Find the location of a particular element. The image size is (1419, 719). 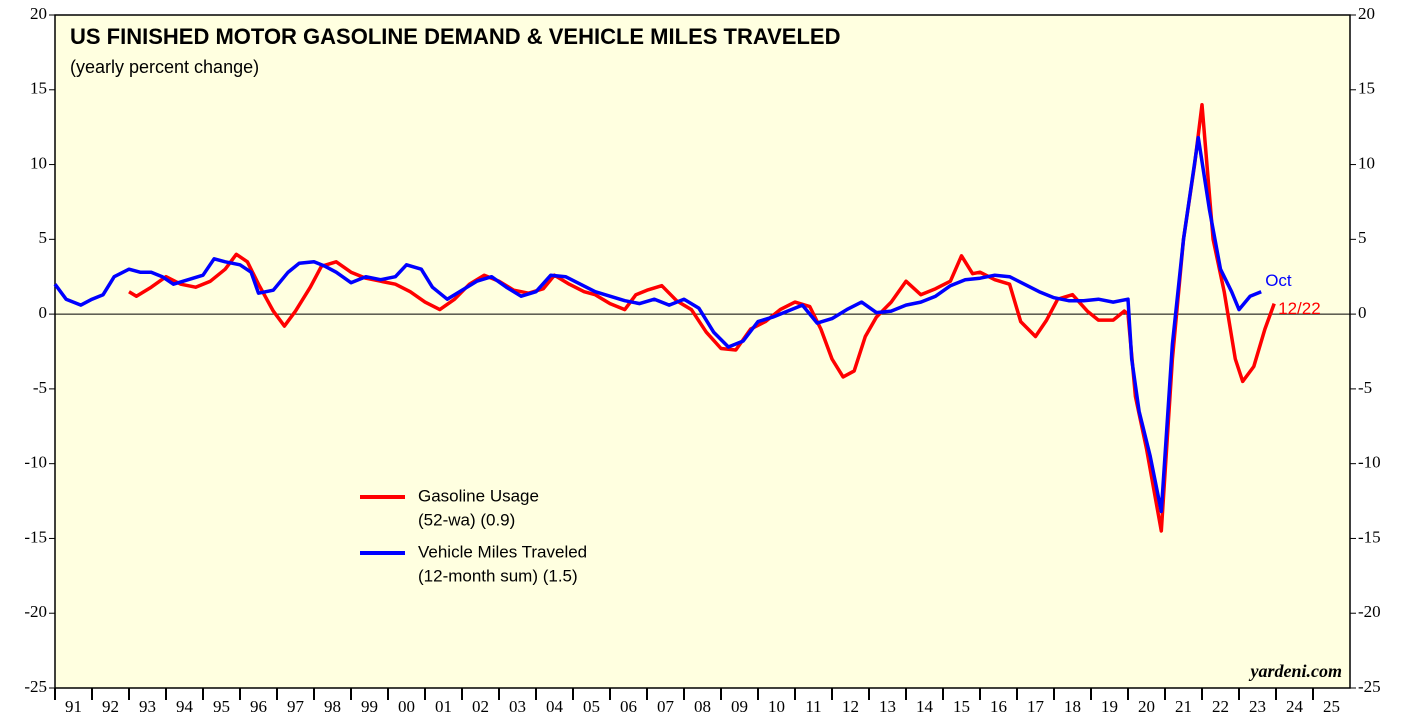

x-tick-label: 09 is located at coordinates (739, 706).